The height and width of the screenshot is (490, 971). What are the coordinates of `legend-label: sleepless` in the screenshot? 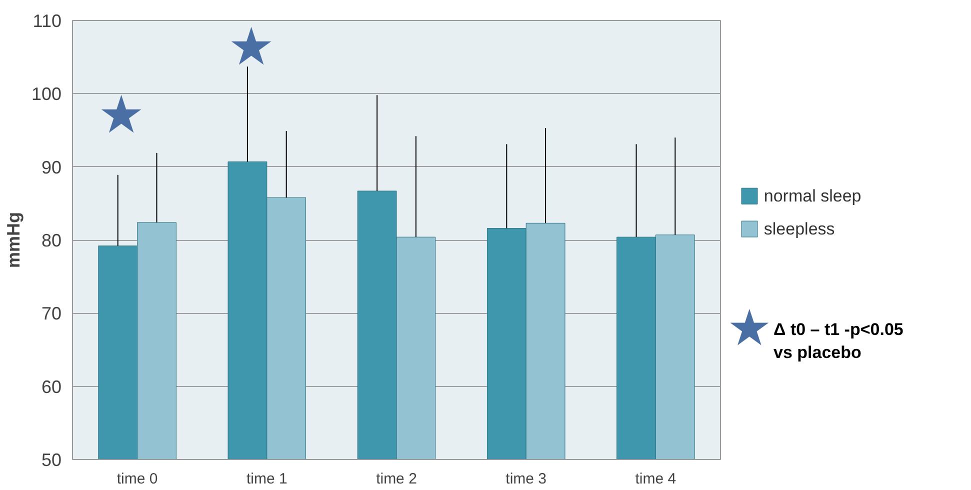 It's located at (799, 229).